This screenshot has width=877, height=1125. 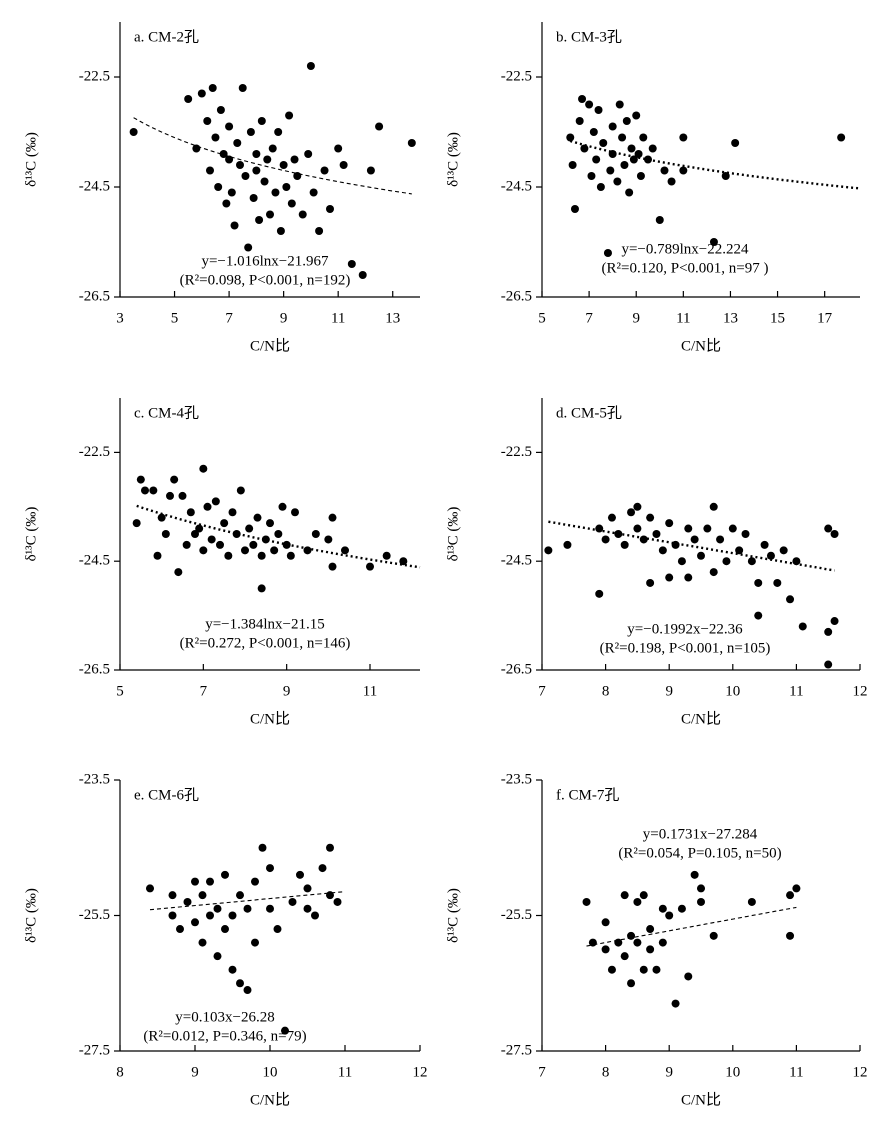 What do you see at coordinates (265, 280) in the screenshot?
I see `fit-stats: (R²=0.098, P<0.001, n=192)` at bounding box center [265, 280].